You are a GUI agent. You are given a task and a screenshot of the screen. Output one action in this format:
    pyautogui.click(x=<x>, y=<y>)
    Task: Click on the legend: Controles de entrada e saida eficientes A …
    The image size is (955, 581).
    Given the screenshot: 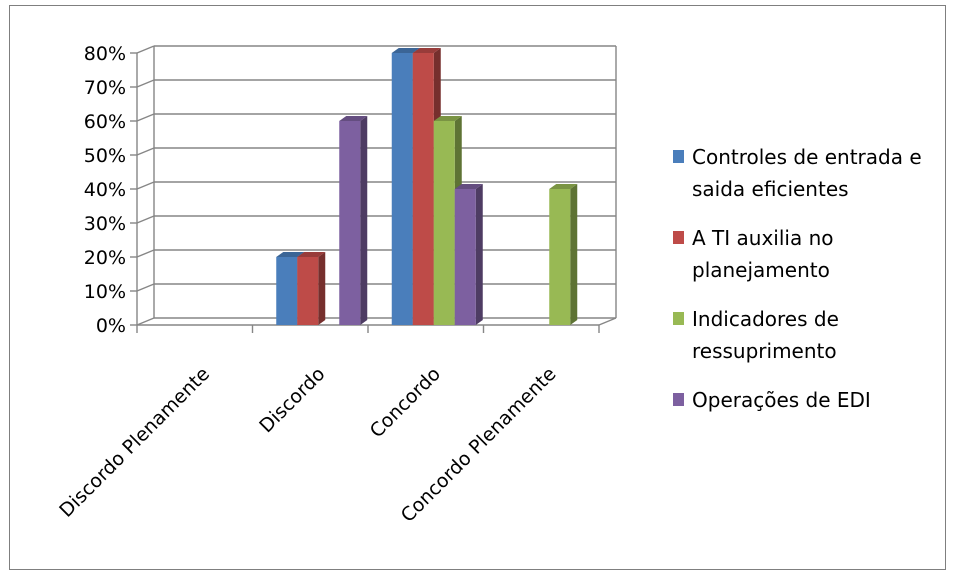 What is the action you would take?
    pyautogui.click(x=797, y=278)
    